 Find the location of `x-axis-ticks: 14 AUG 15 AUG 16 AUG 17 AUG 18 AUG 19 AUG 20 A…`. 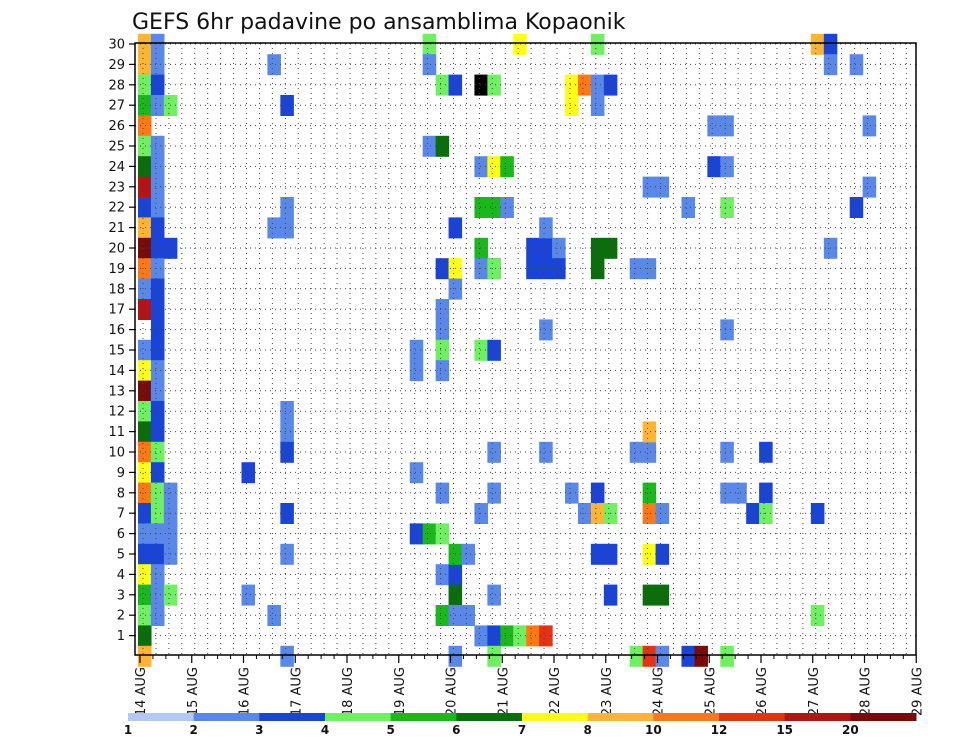

x-axis-ticks: 14 AUG 15 AUG 16 AUG 17 AUG 18 AUG 19 AUG 20 A… is located at coordinates (529, 685).